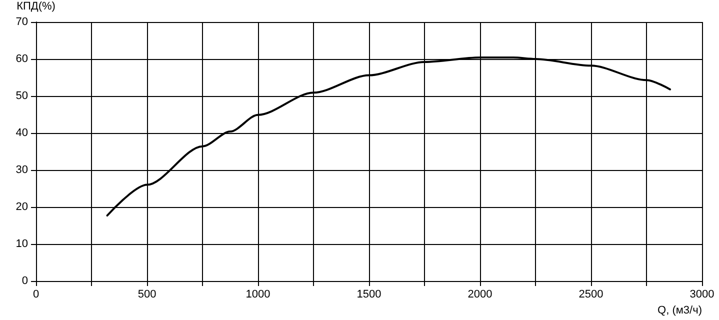 The image size is (719, 320). Describe the element at coordinates (147, 294) in the screenshot. I see `x-tick-label: 500` at that location.